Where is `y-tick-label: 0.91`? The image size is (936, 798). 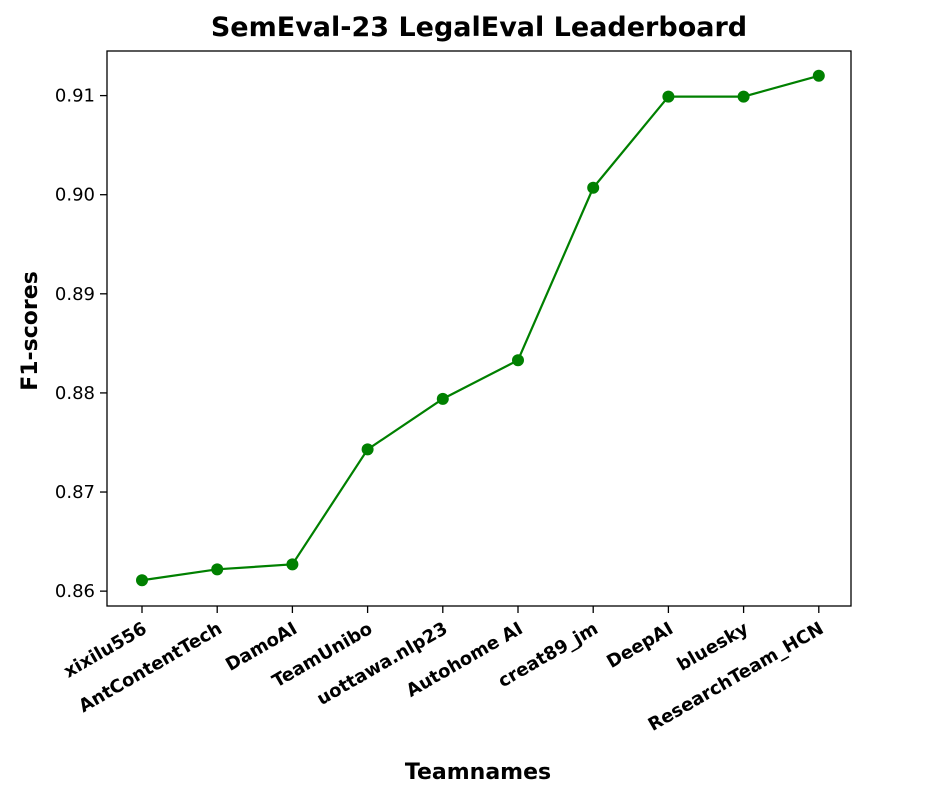 y-tick-label: 0.91 is located at coordinates (75, 96).